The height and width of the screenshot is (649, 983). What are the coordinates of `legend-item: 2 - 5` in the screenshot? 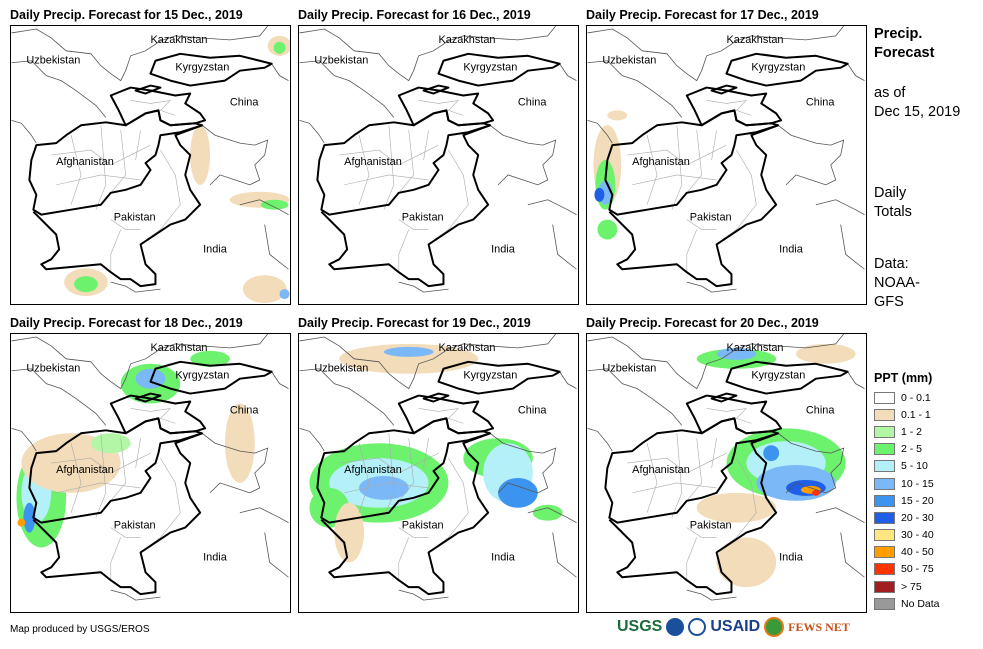 It's located at (907, 449).